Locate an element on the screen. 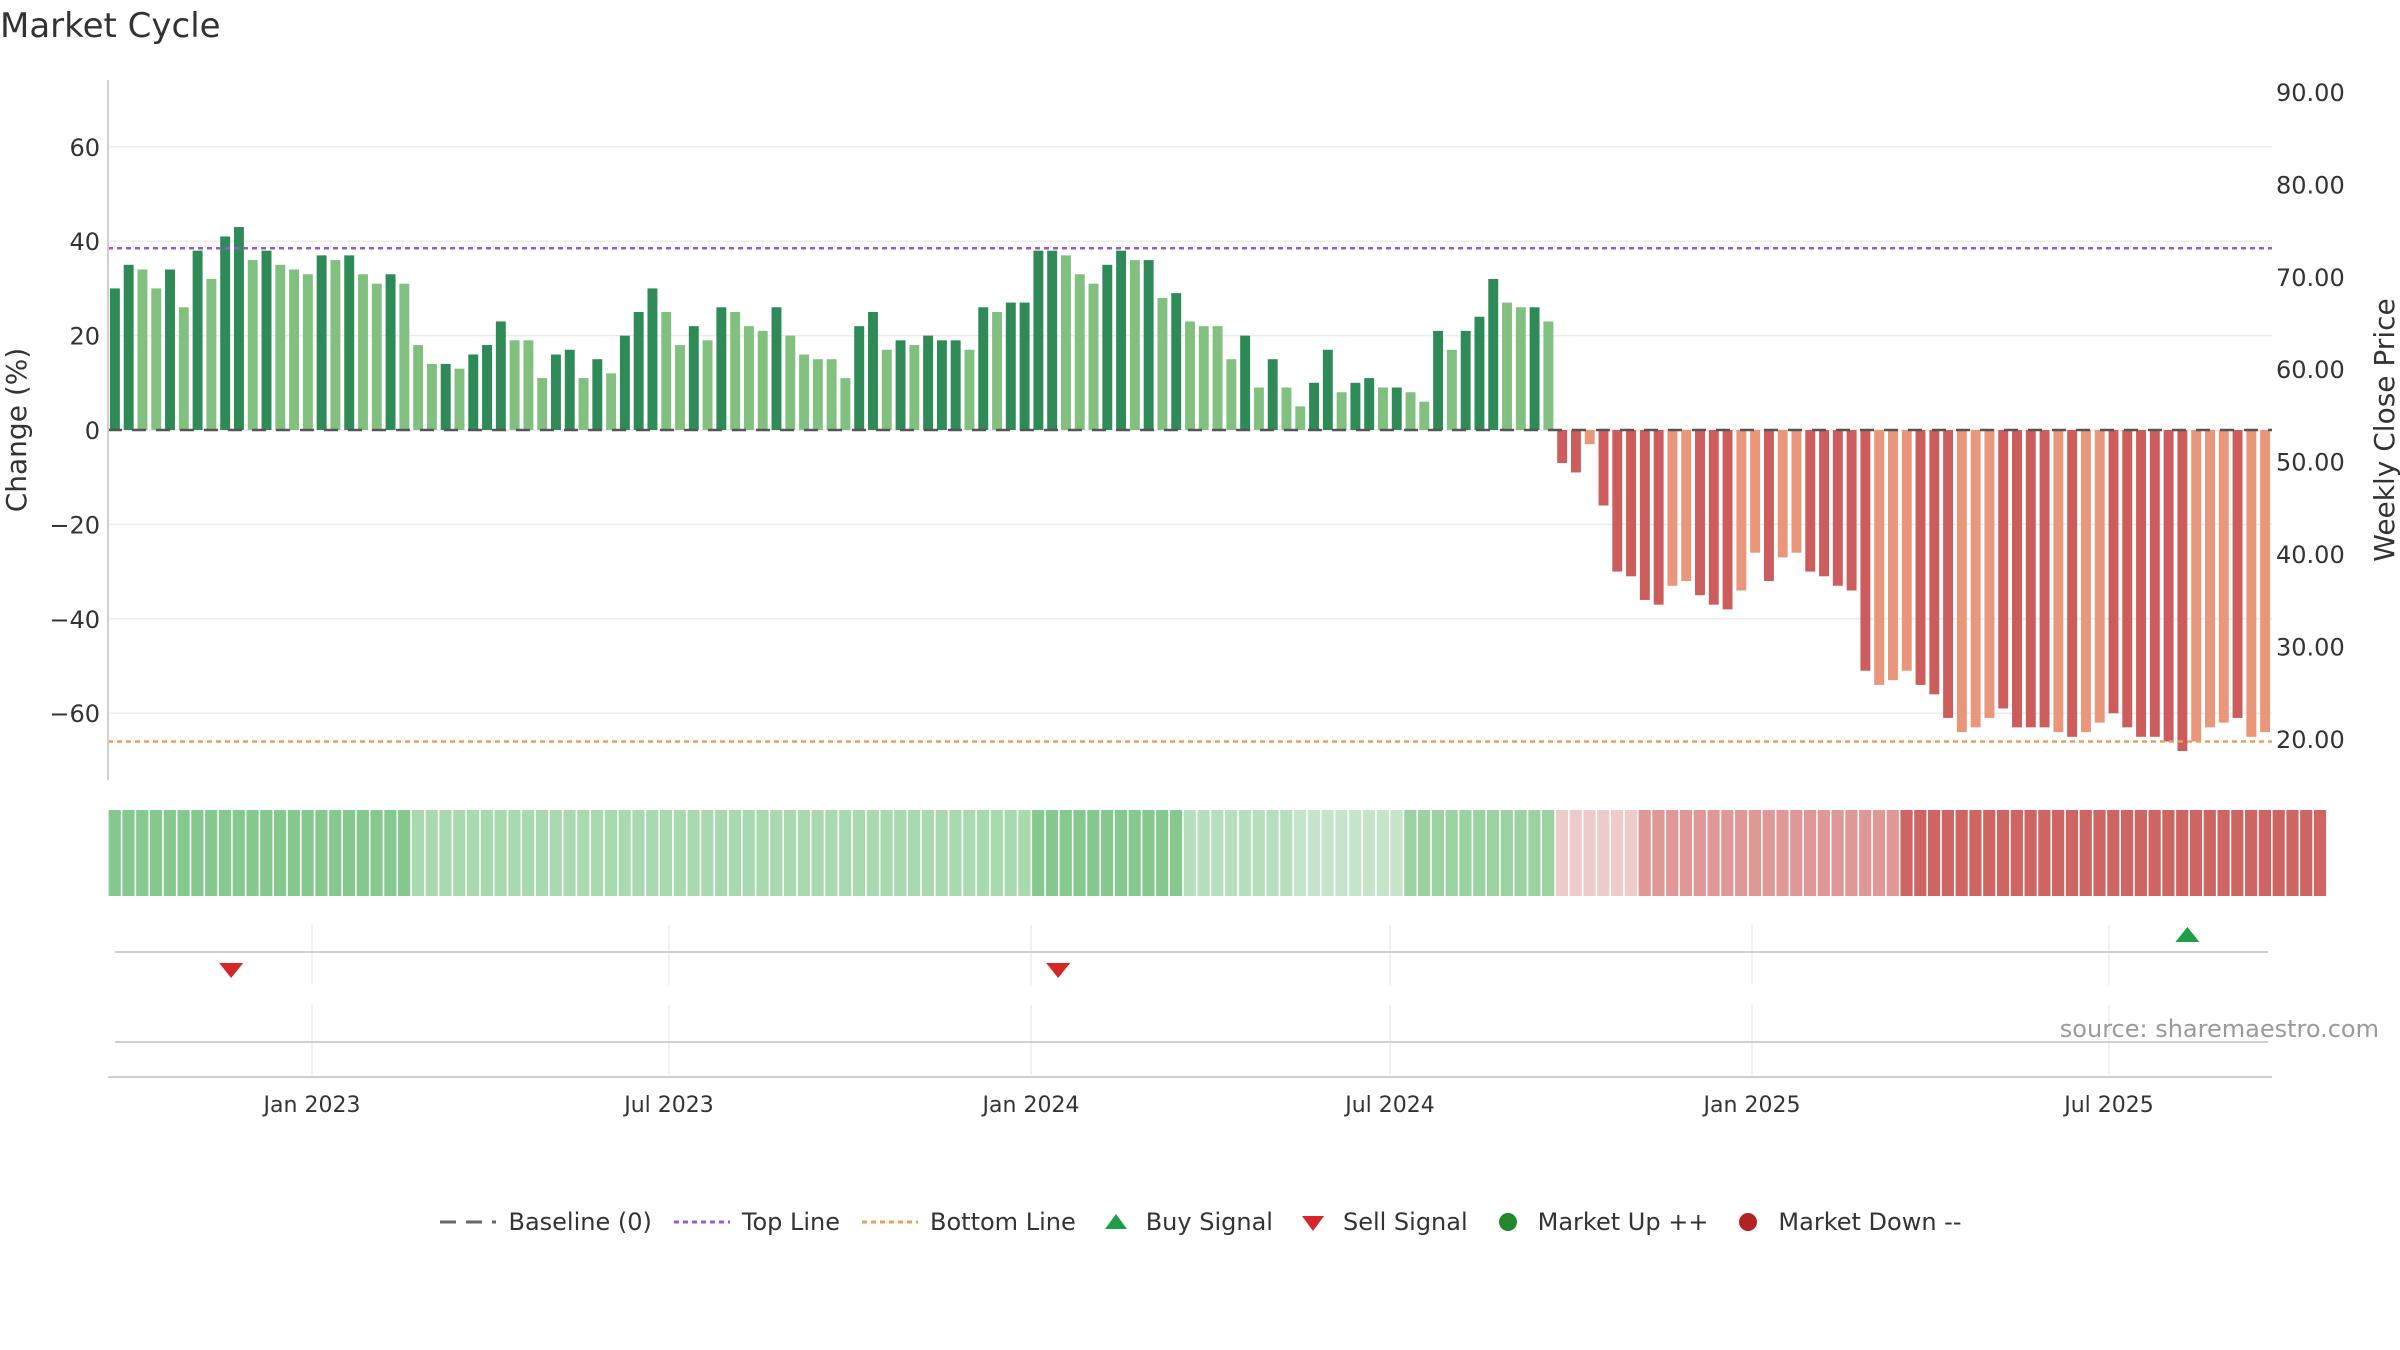 The width and height of the screenshot is (2400, 1350). right-tick-label: 20.00 is located at coordinates (2310, 740).